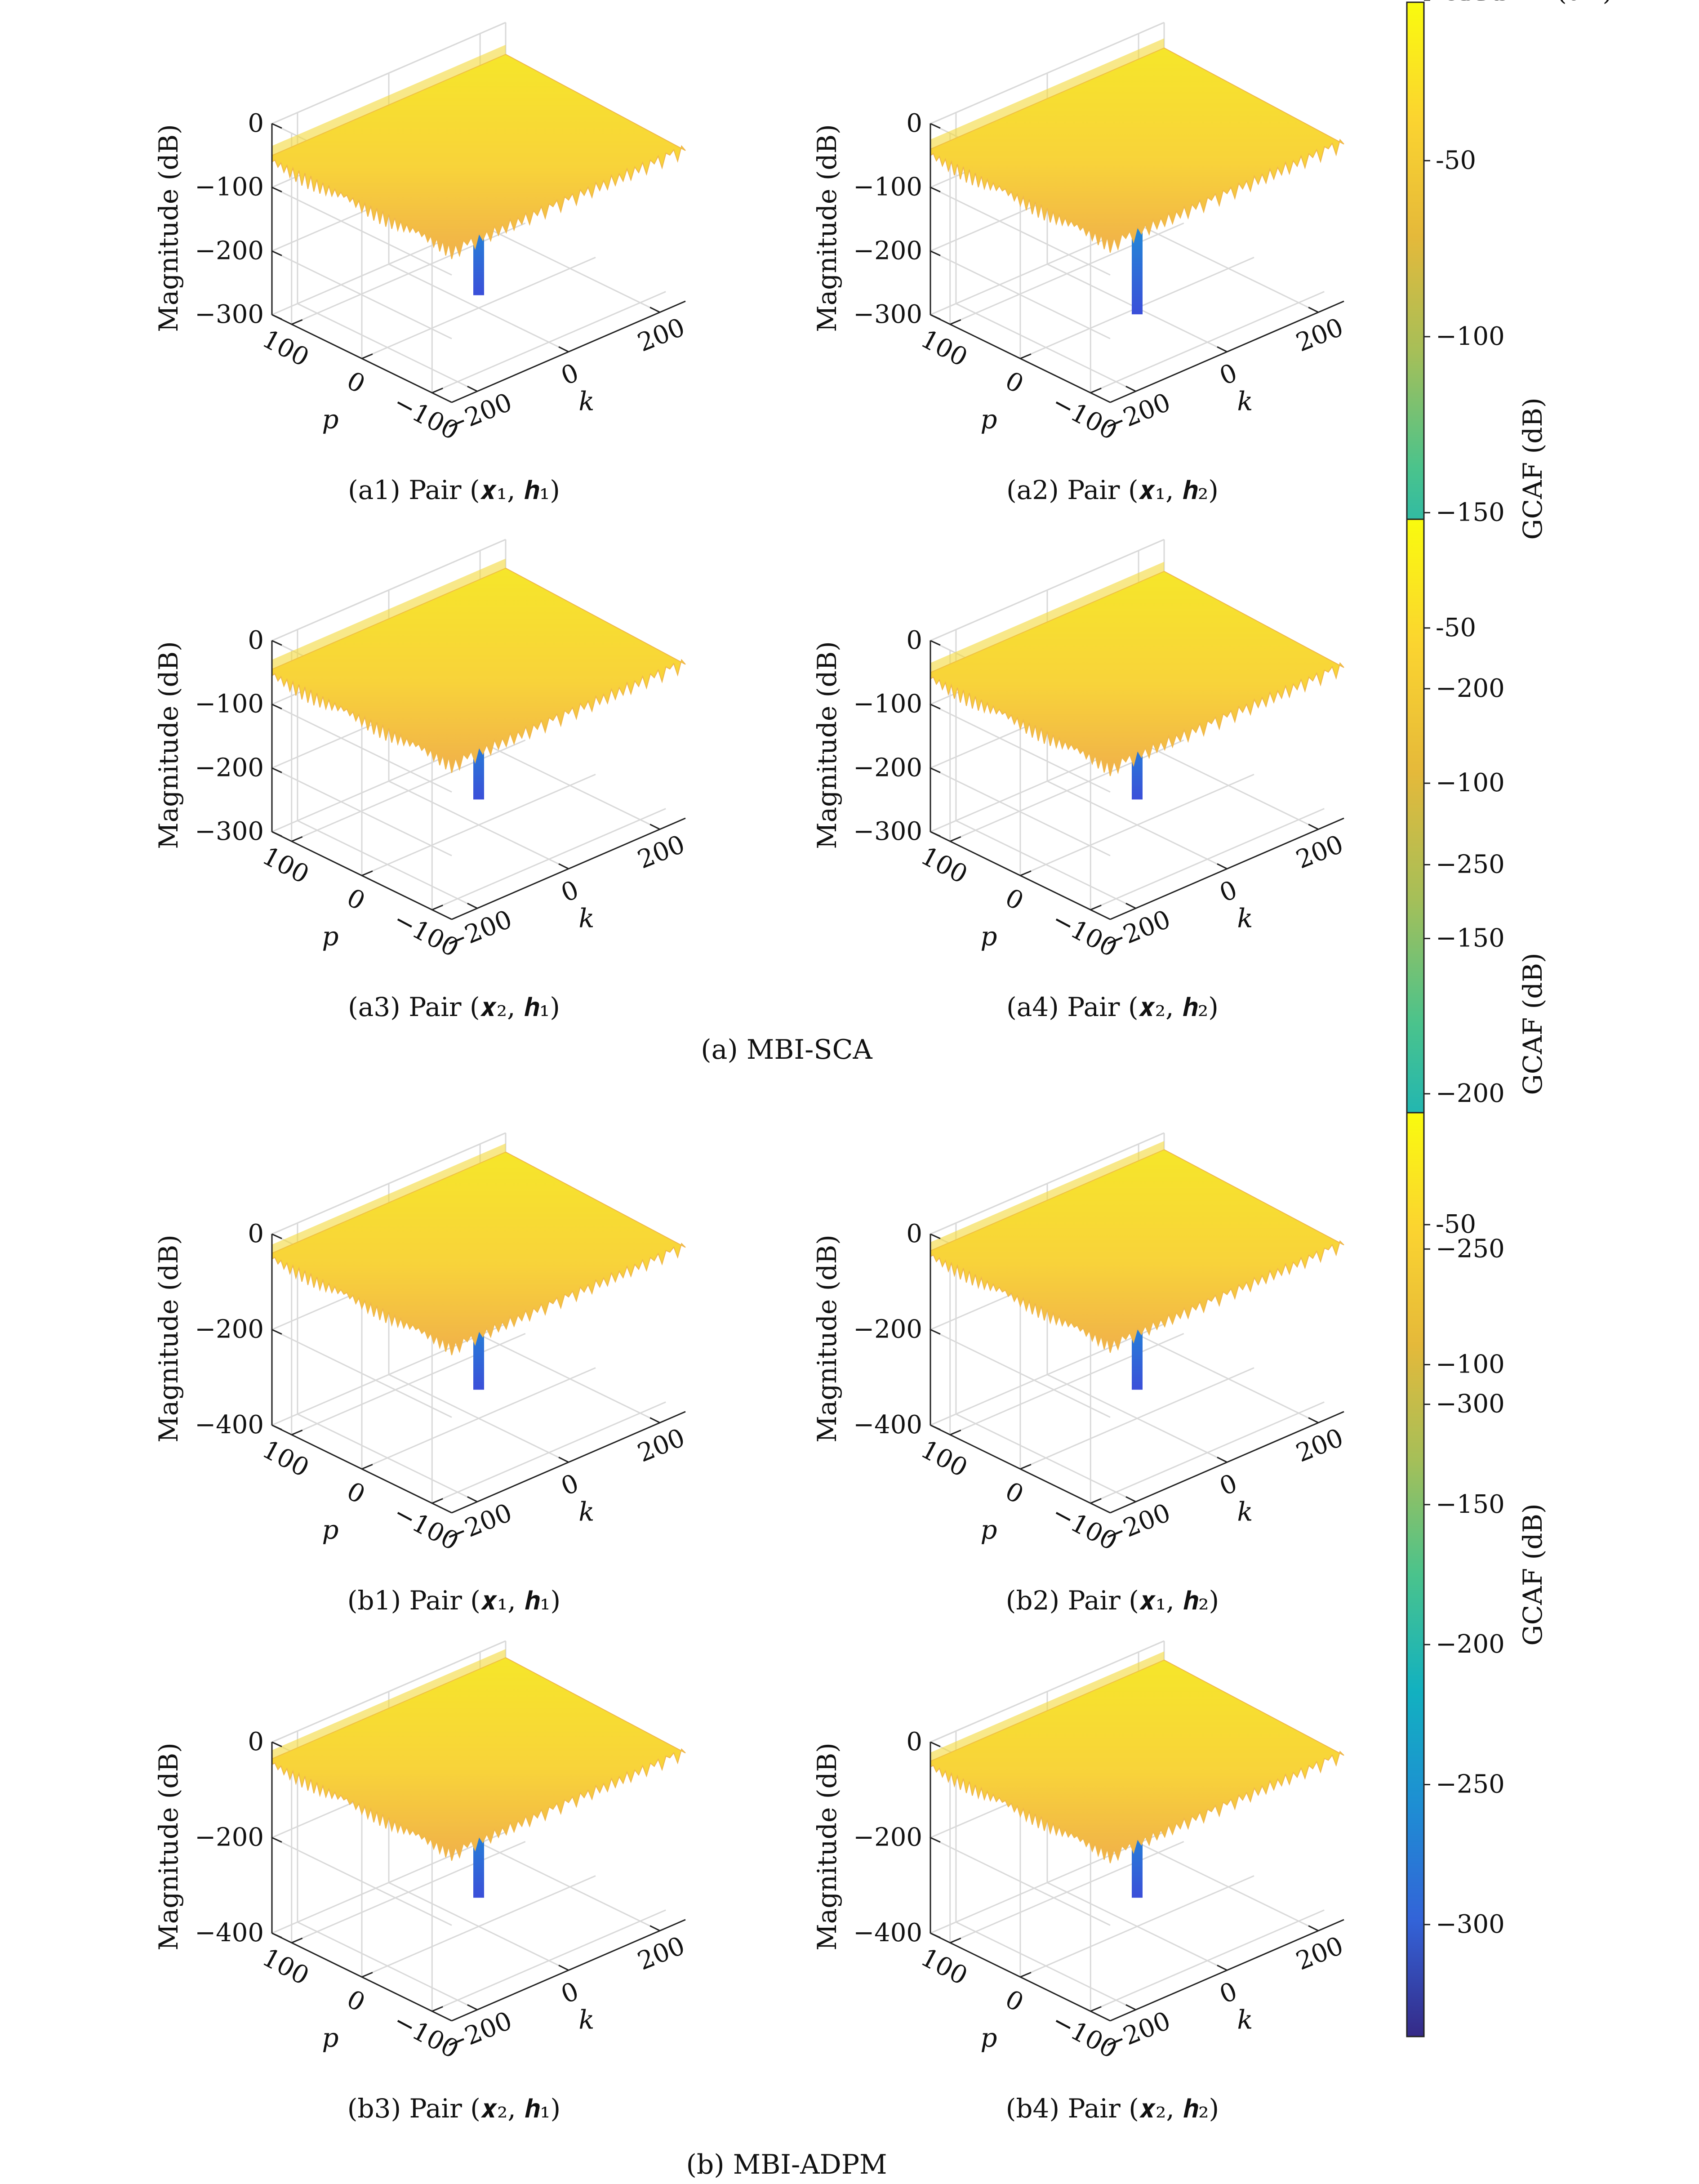 This screenshot has height=2184, width=1699. I want to click on colorbar-tick-label: −200, so click(1470, 1644).